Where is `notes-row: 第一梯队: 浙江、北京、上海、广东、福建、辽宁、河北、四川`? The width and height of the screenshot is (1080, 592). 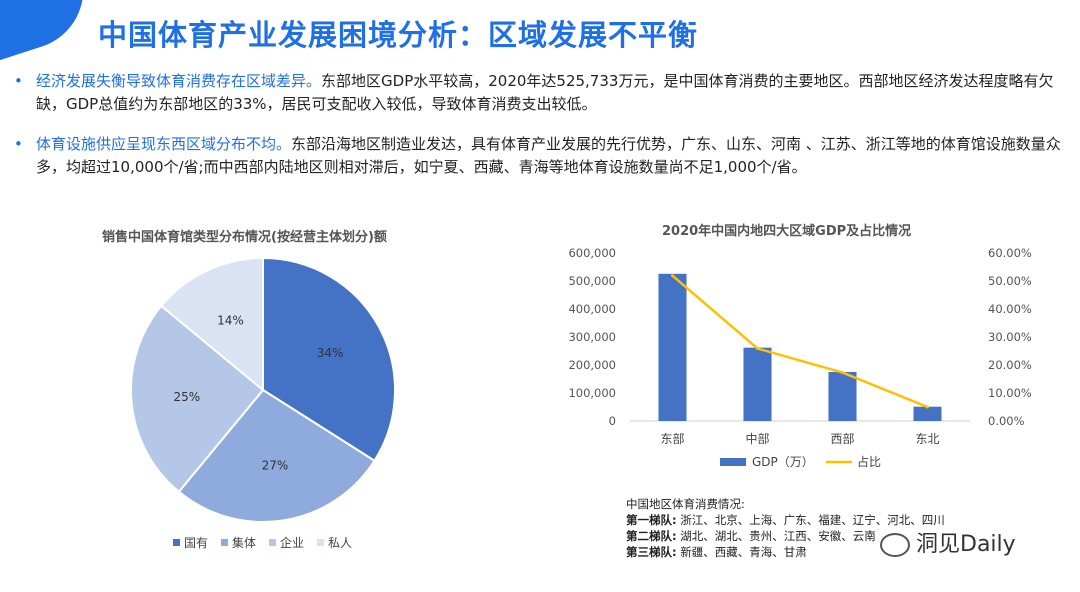 notes-row: 第一梯队: 浙江、北京、上海、广东、福建、辽宁、河北、四川 is located at coordinates (785, 520).